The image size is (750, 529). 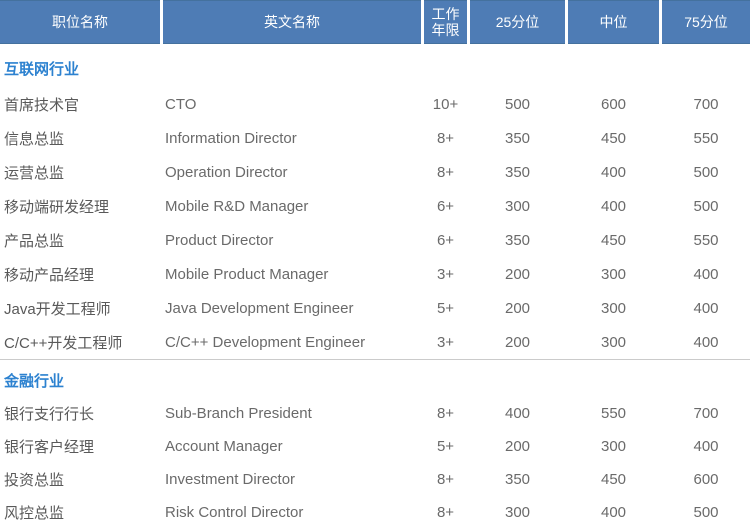 What do you see at coordinates (375, 240) in the screenshot?
I see `table-row: 产品总监 Product Director 6+ 350 450 550` at bounding box center [375, 240].